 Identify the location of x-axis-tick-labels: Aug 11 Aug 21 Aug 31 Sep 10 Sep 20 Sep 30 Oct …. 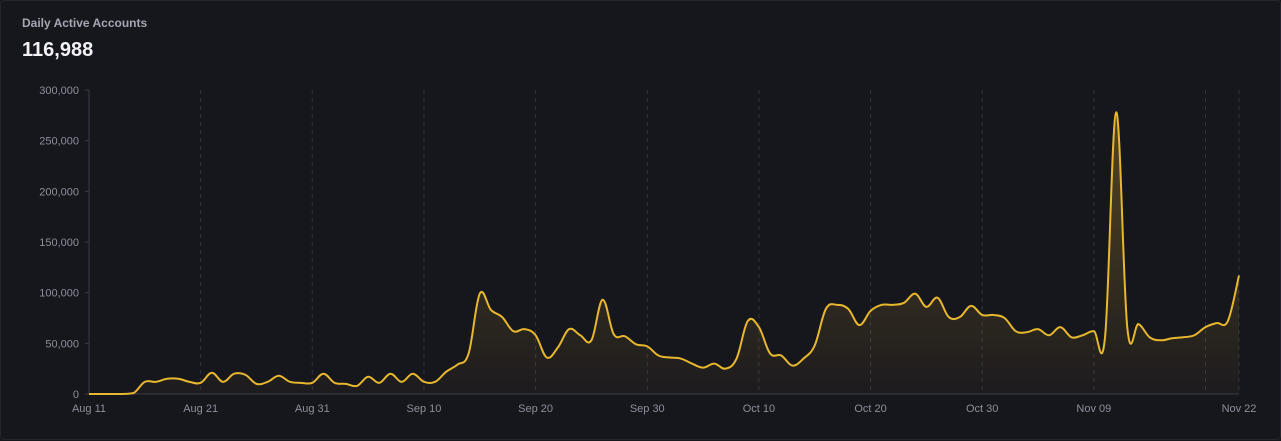
(664, 409).